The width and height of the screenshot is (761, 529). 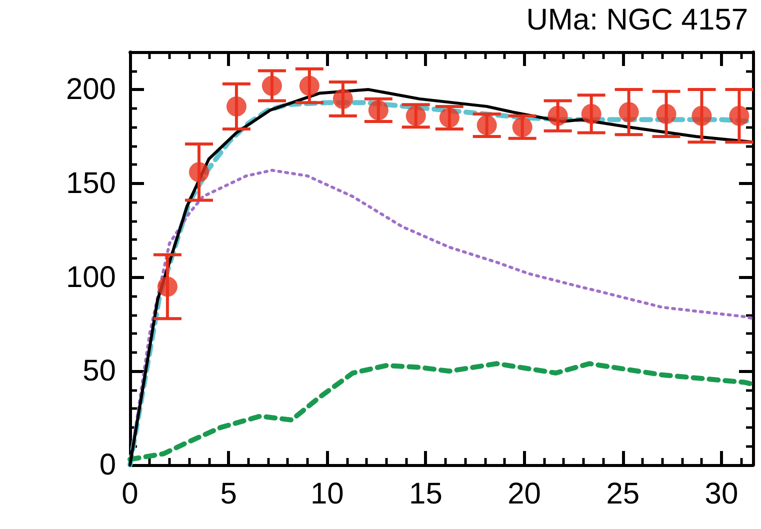 What do you see at coordinates (228, 494) in the screenshot?
I see `x-tick-label: 5` at bounding box center [228, 494].